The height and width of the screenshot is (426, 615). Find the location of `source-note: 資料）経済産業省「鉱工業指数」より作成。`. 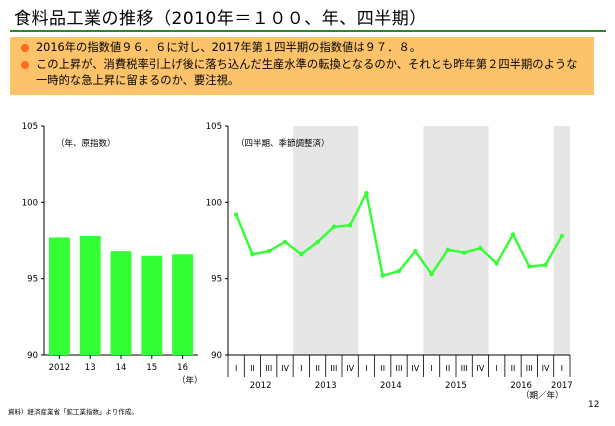

source-note: 資料）経済産業省「鉱工業指数」より作成。 is located at coordinates (73, 412).